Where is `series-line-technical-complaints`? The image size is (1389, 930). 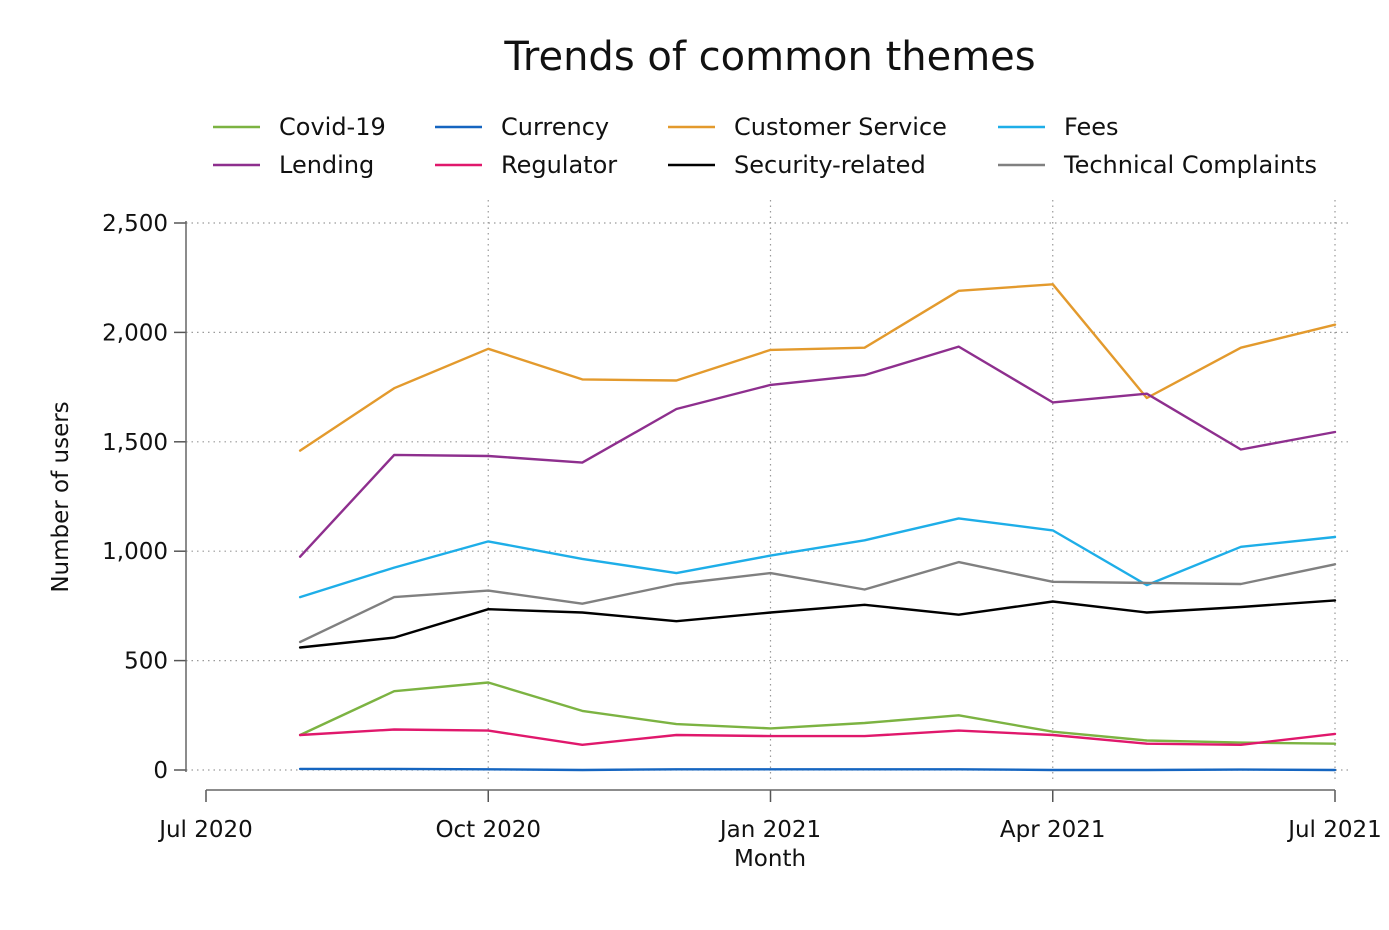 series-line-technical-complaints is located at coordinates (817, 602).